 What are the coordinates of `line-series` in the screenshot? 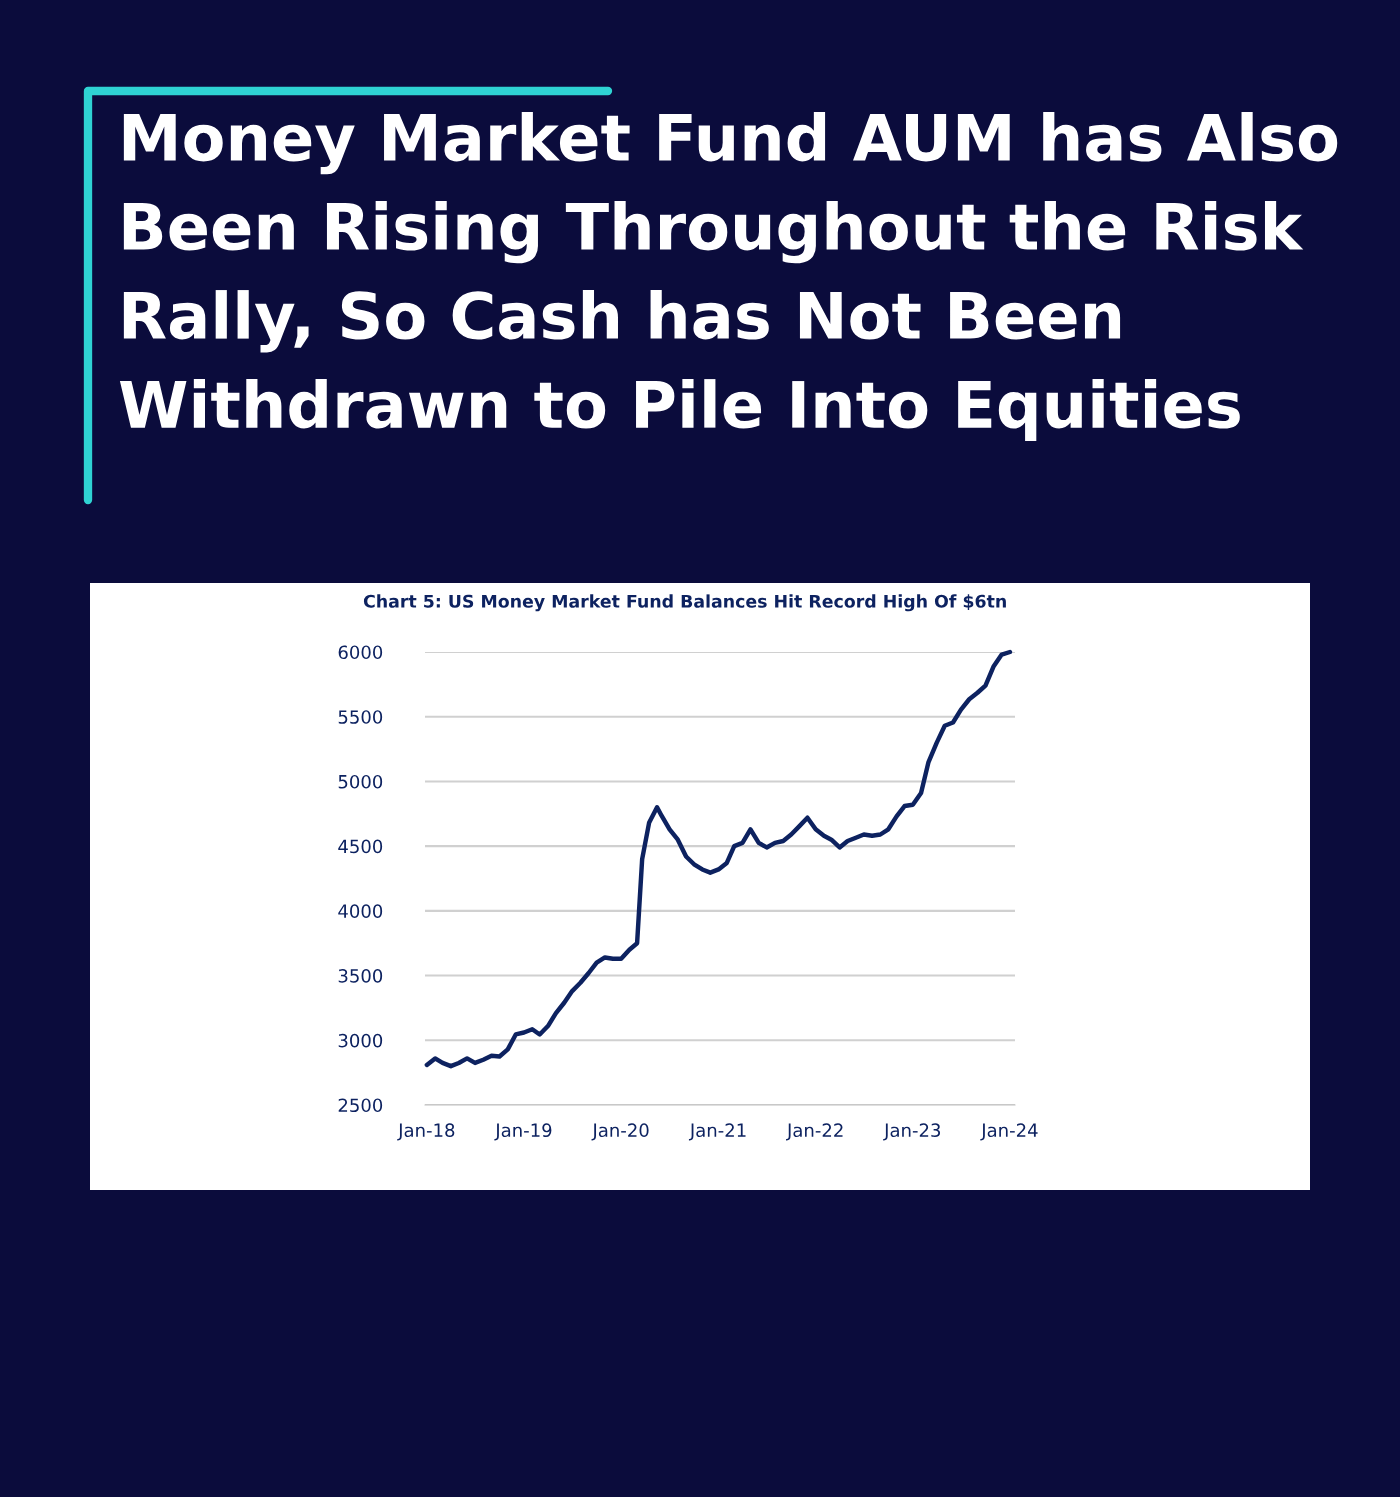 It's located at (718, 859).